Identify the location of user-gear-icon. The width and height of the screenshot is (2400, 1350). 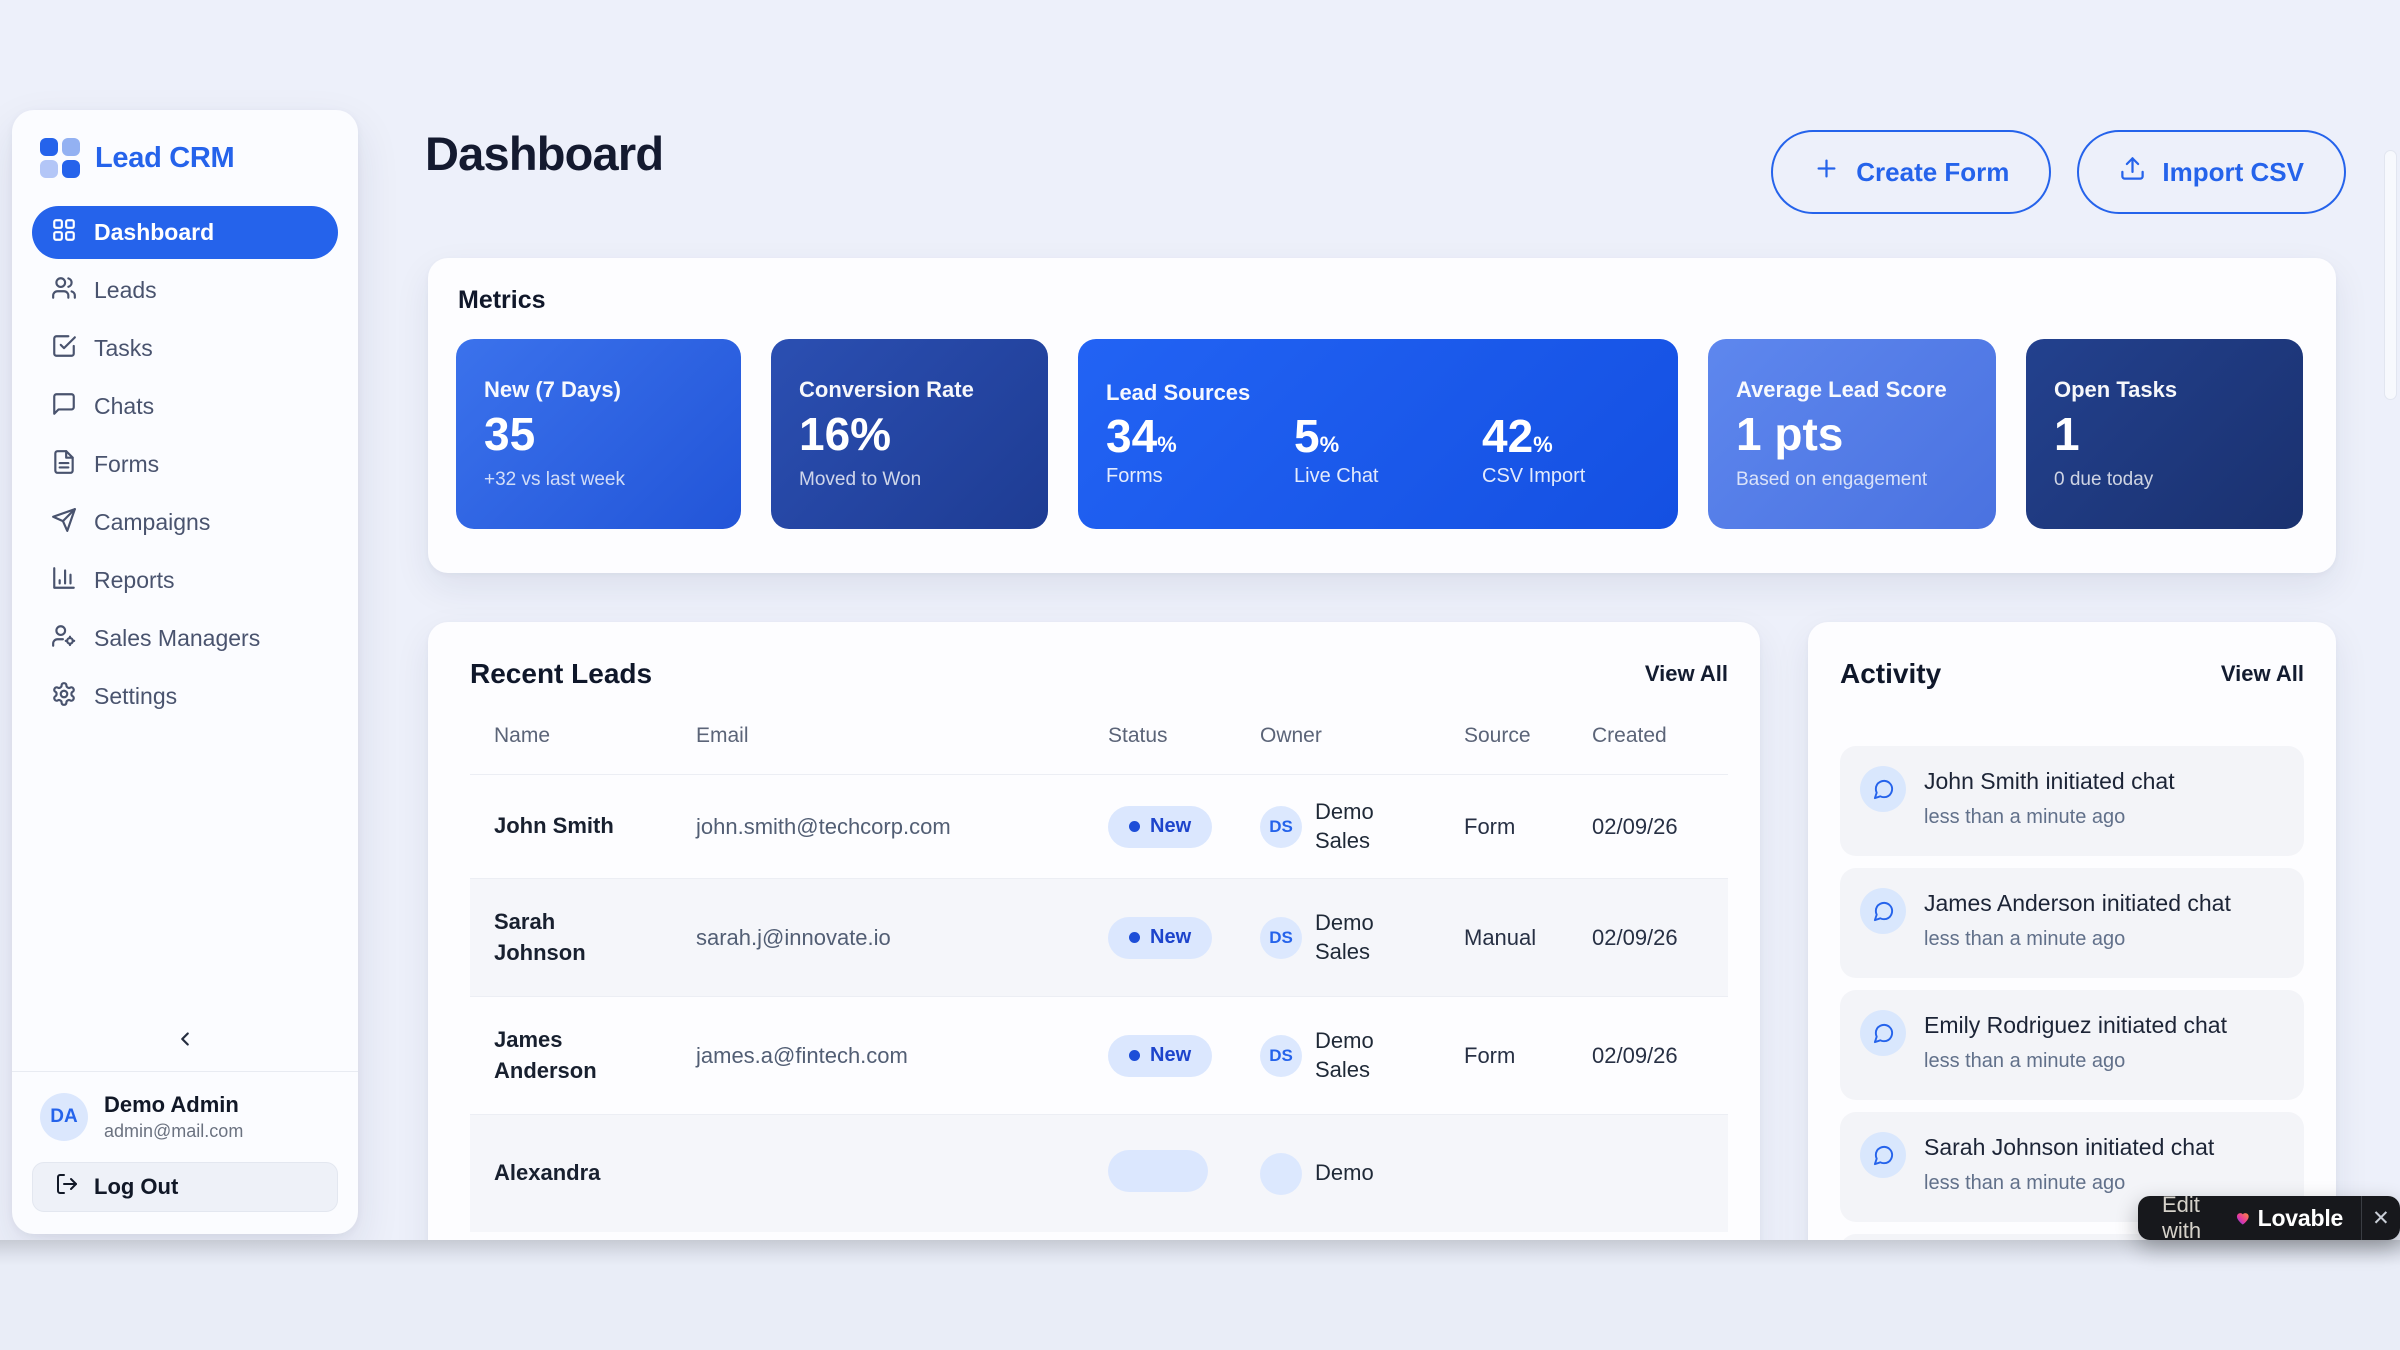
(64, 639).